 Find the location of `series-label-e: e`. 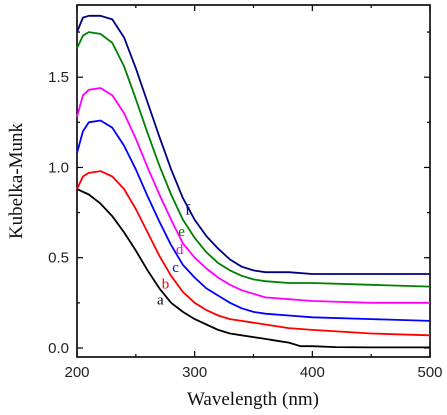

series-label-e: e is located at coordinates (181, 232).